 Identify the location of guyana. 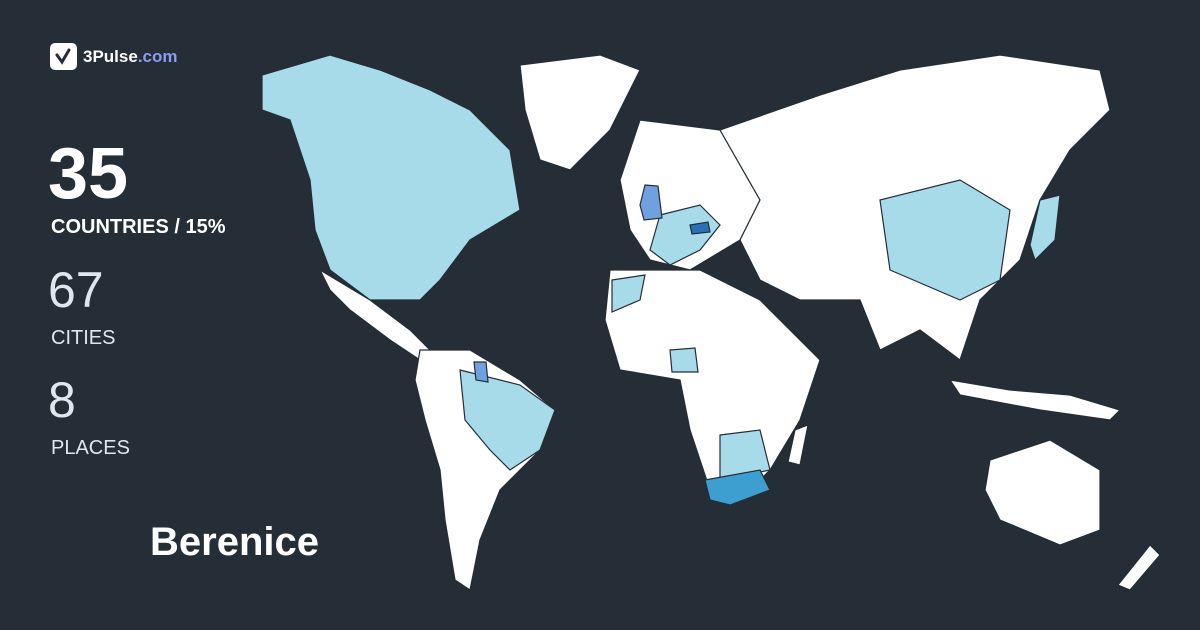
(481, 372).